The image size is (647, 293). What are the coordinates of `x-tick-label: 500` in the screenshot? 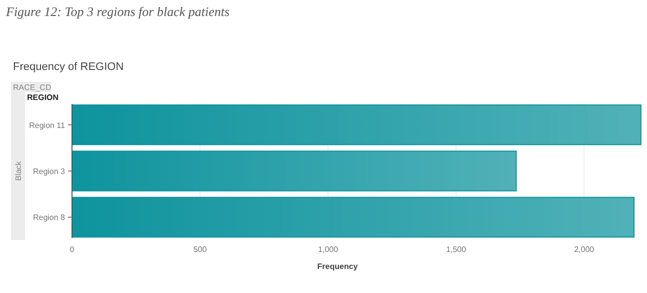 It's located at (200, 249).